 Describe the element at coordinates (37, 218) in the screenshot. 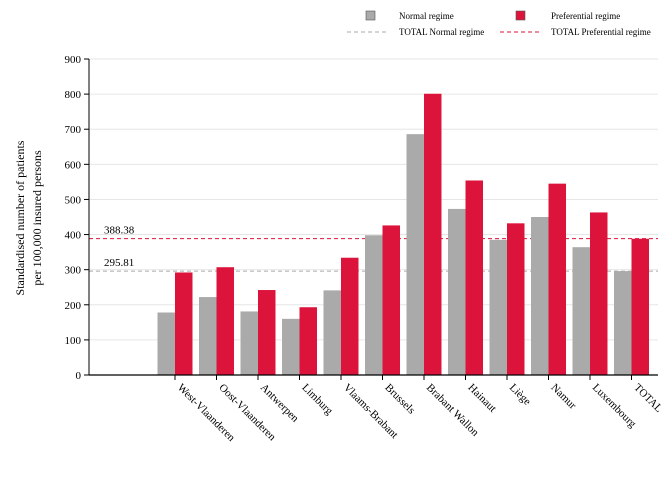

I see `y-axis-title-line-2: per 100,000 insured persons` at that location.